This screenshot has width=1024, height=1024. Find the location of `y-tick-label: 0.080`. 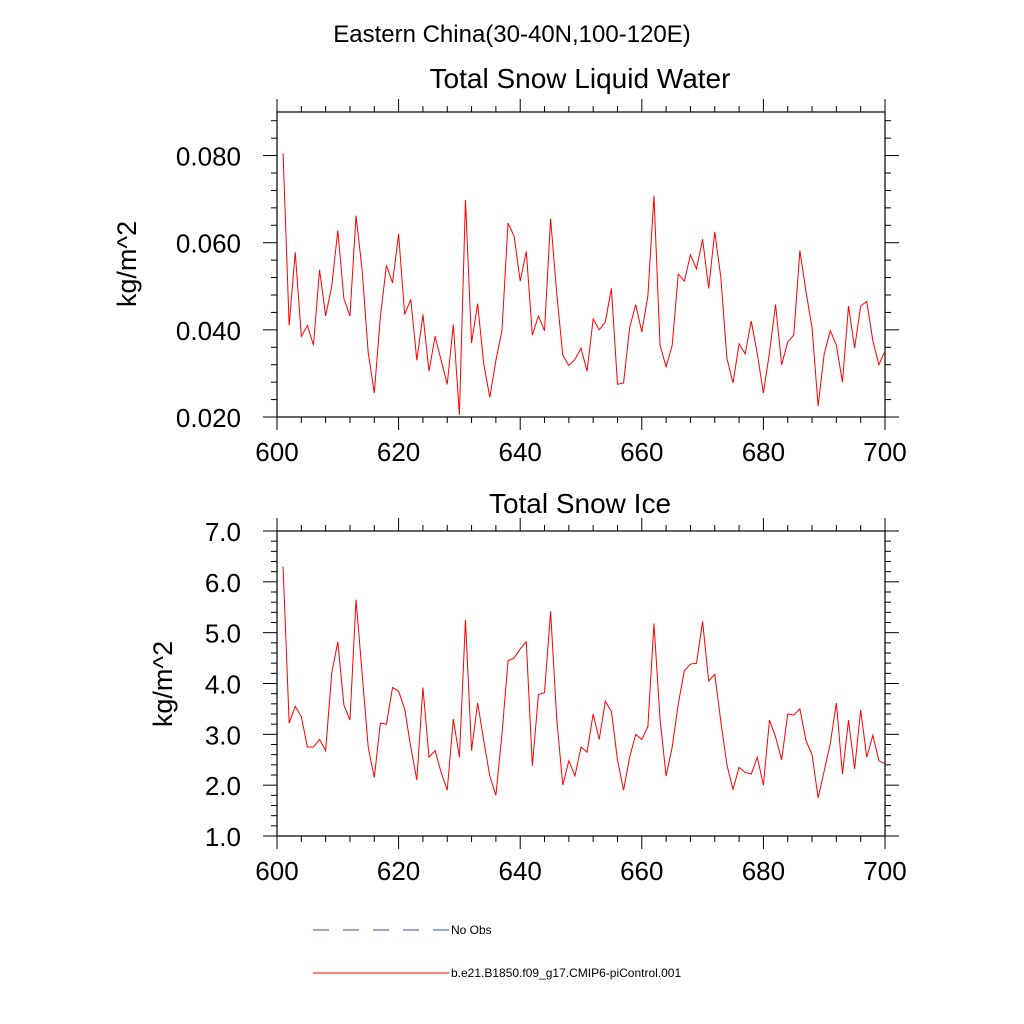

y-tick-label: 0.080 is located at coordinates (208, 157).